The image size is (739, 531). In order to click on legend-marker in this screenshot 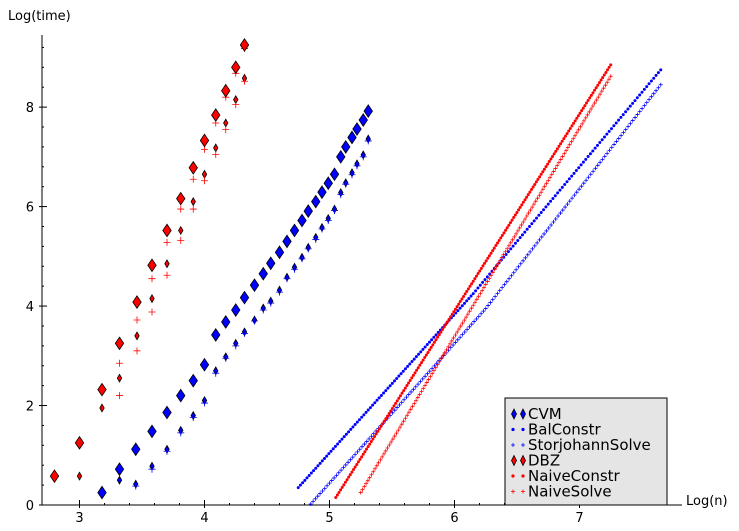, I will do `click(523, 445)`.